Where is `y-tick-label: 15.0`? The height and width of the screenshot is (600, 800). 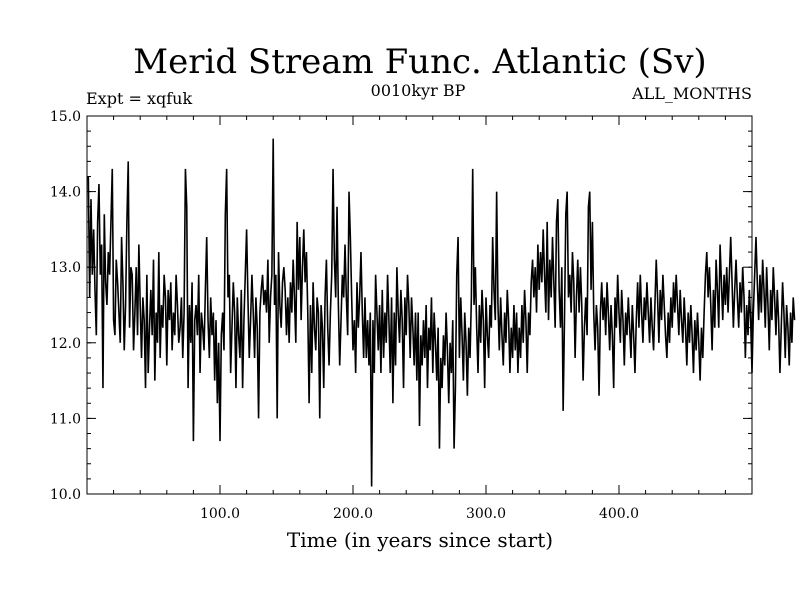
y-tick-label: 15.0 is located at coordinates (65, 117).